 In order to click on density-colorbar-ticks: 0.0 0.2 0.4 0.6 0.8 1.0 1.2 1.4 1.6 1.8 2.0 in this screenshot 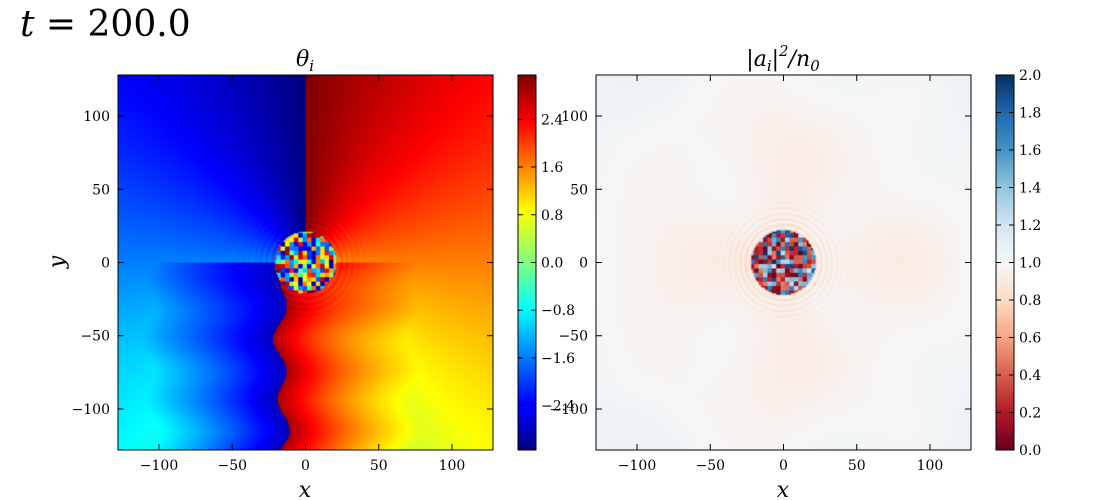, I will do `click(1018, 263)`.